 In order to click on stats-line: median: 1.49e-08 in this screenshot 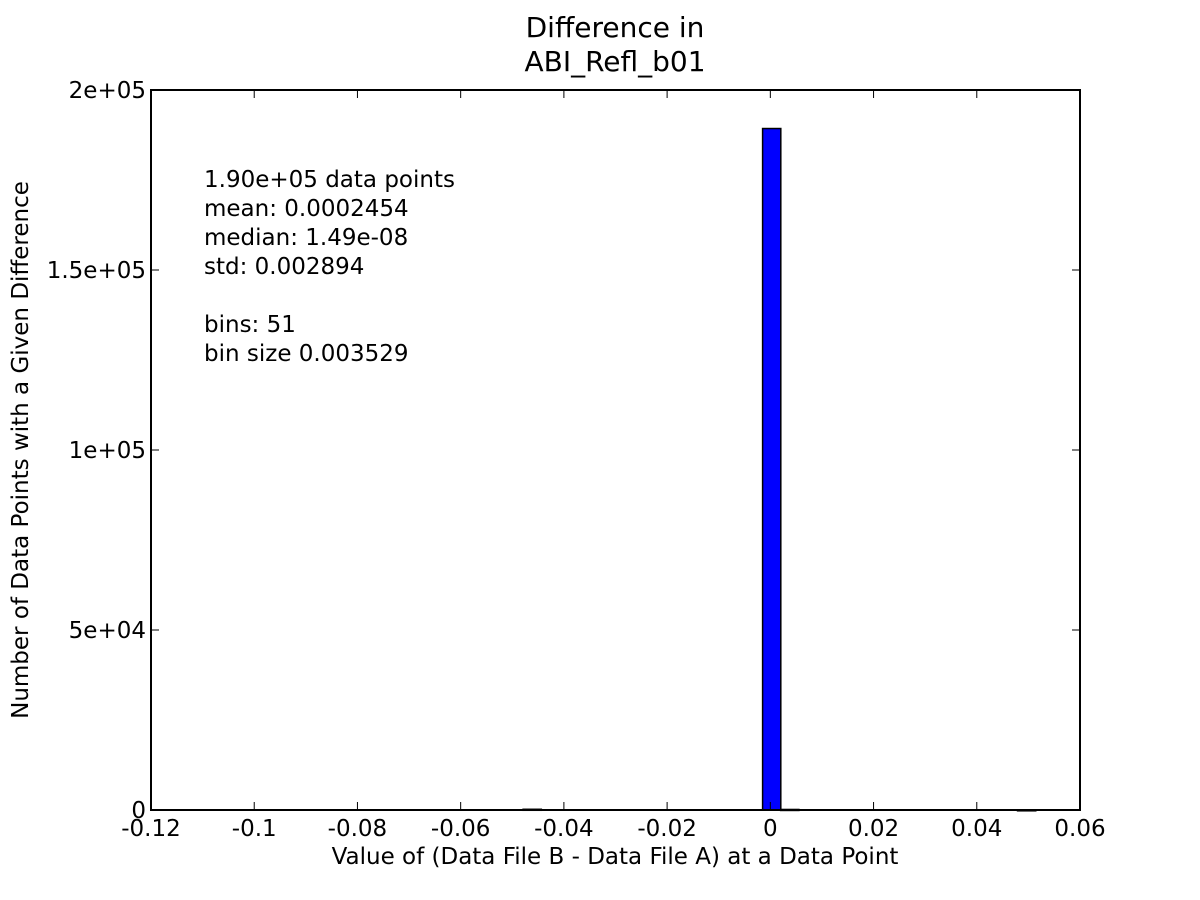, I will do `click(306, 238)`.